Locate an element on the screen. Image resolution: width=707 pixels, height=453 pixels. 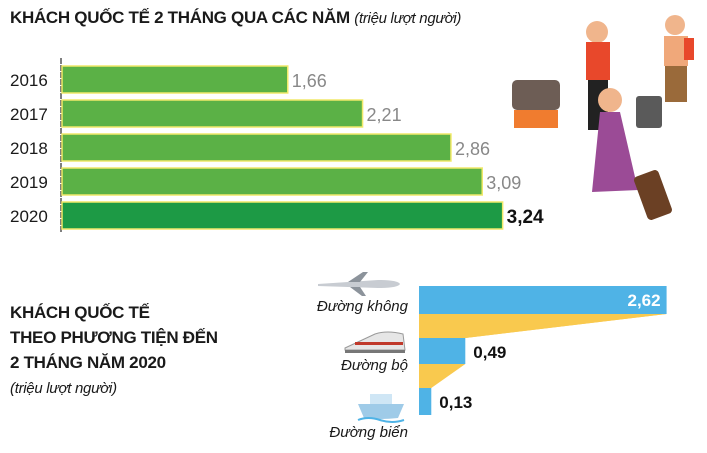
bar-2019 is located at coordinates (272, 181).